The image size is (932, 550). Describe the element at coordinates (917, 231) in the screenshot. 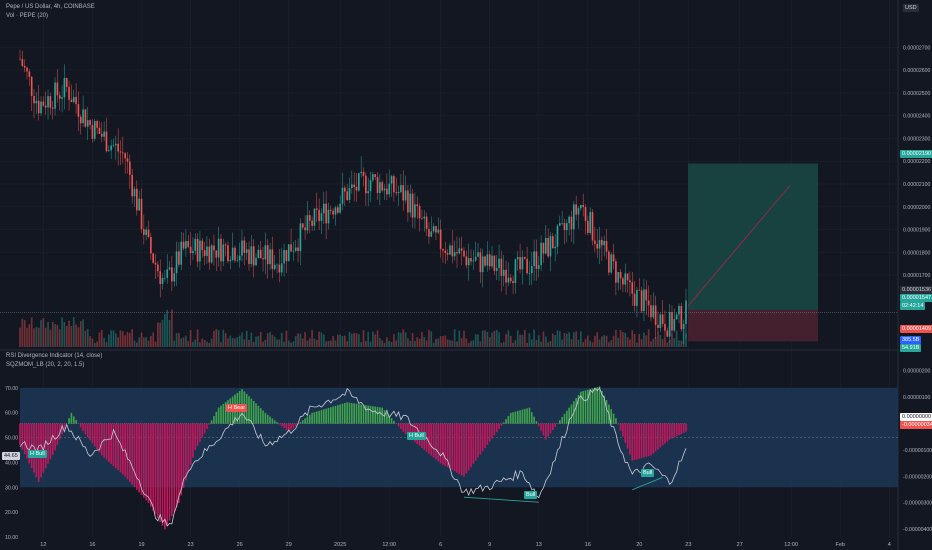

I see `price-tick-8: 0.00001900` at that location.